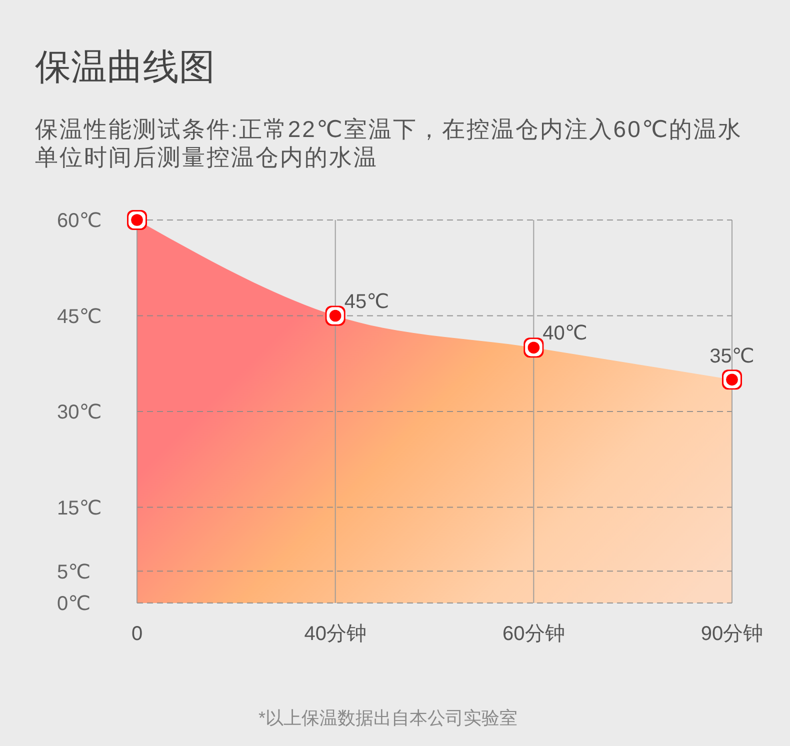 This screenshot has width=790, height=746. I want to click on y-tick-label: 60℃, so click(79, 221).